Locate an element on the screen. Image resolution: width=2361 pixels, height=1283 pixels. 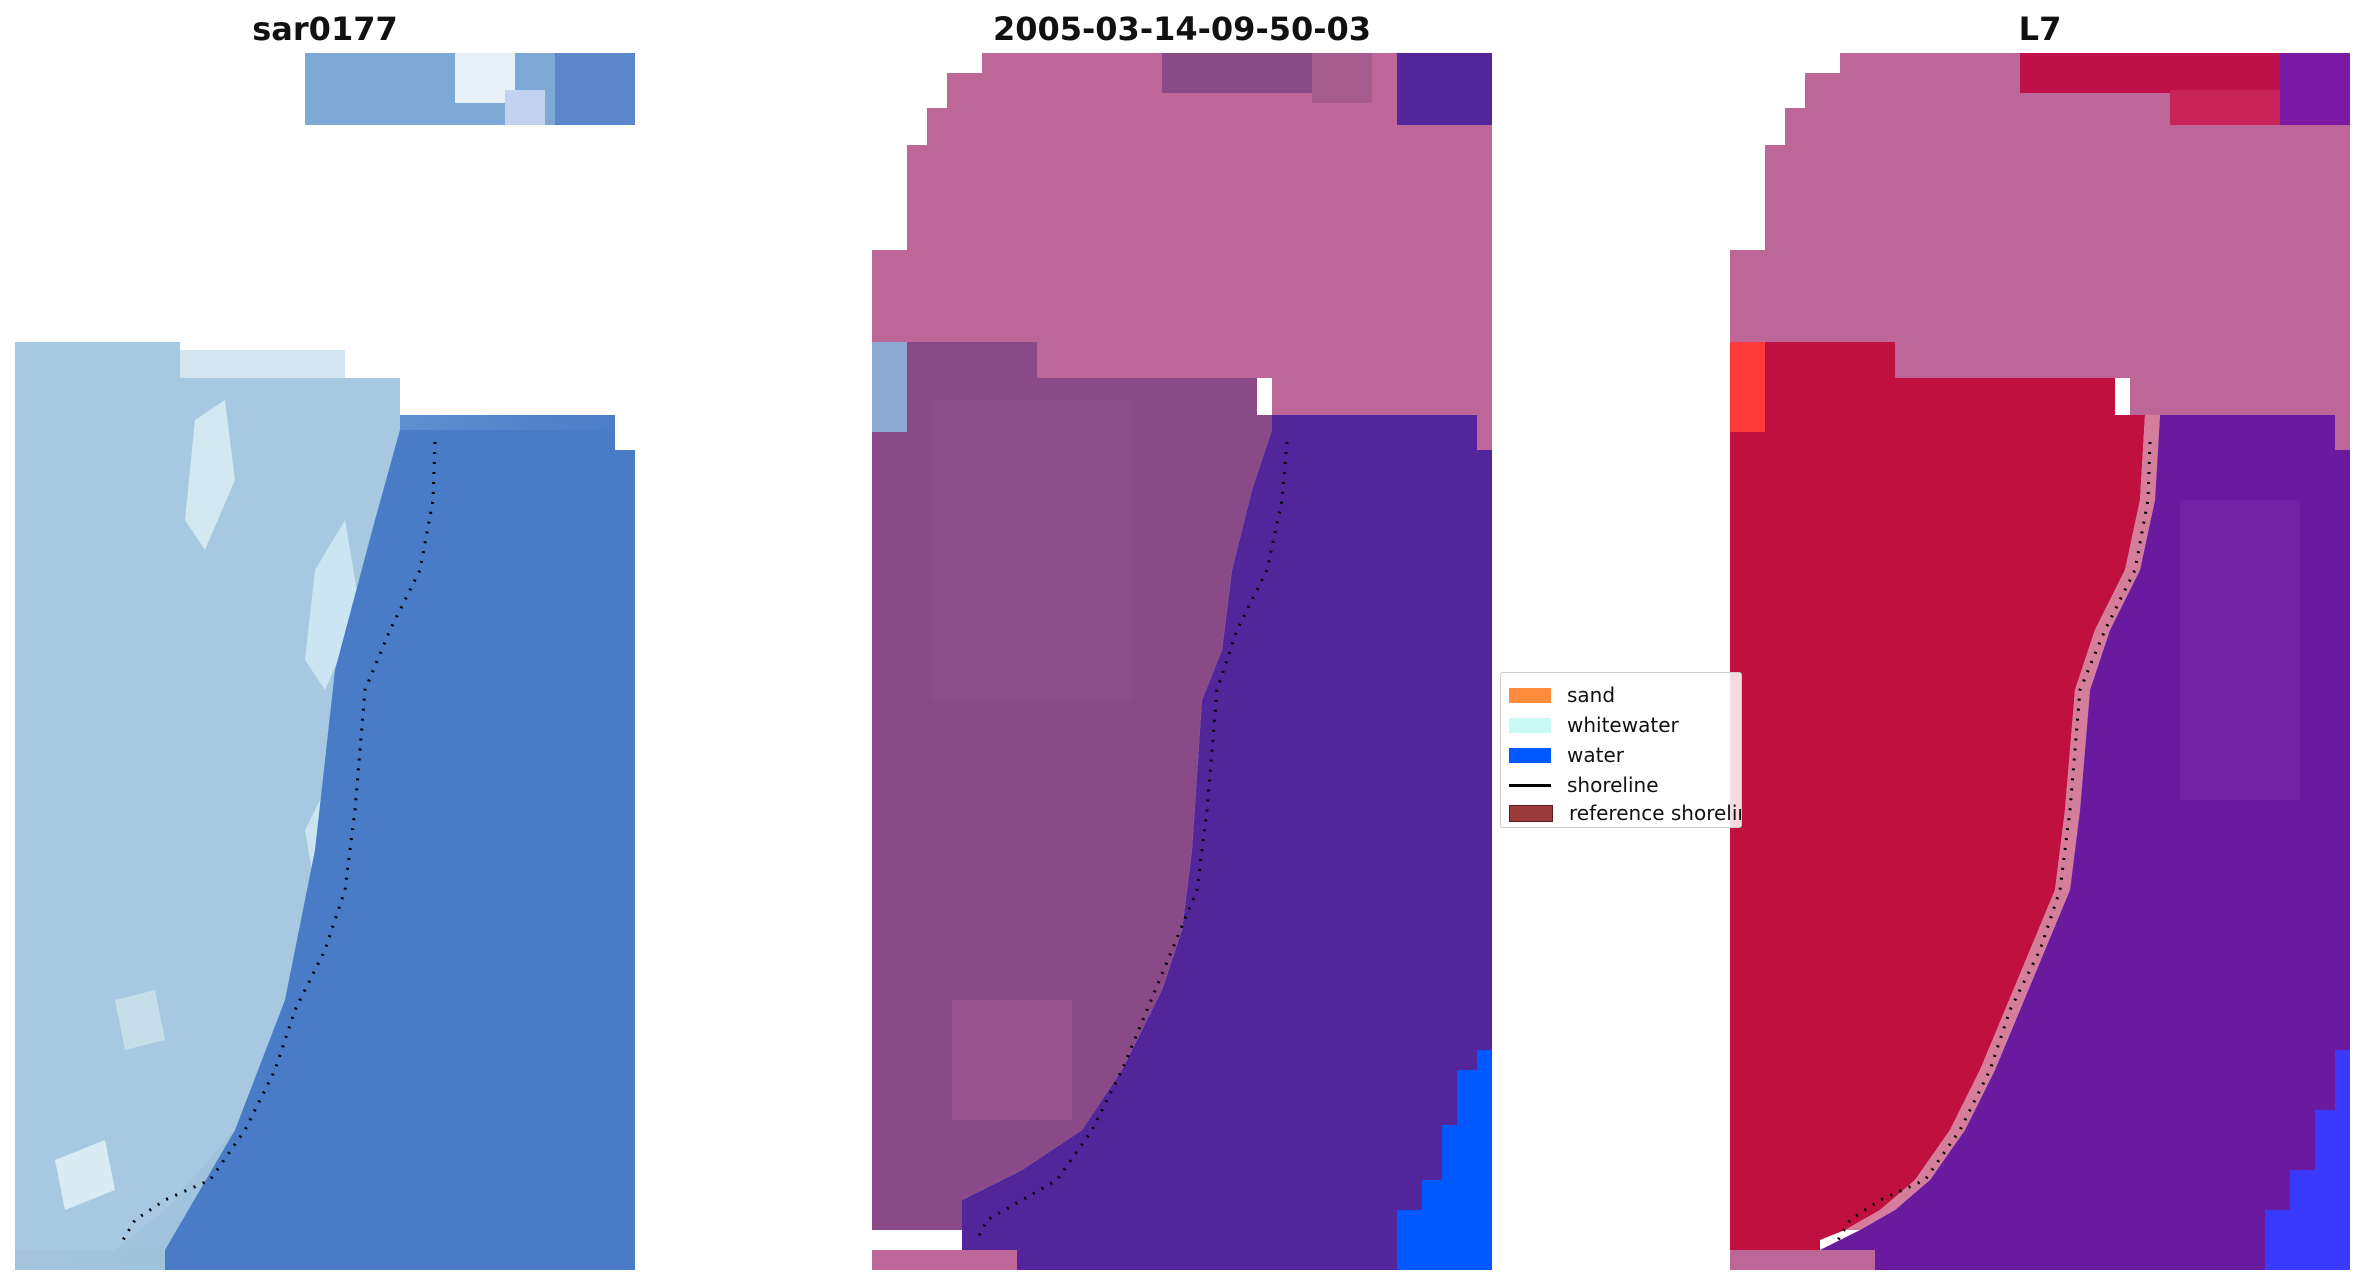
legend-label-sand: sand is located at coordinates (1591, 695).